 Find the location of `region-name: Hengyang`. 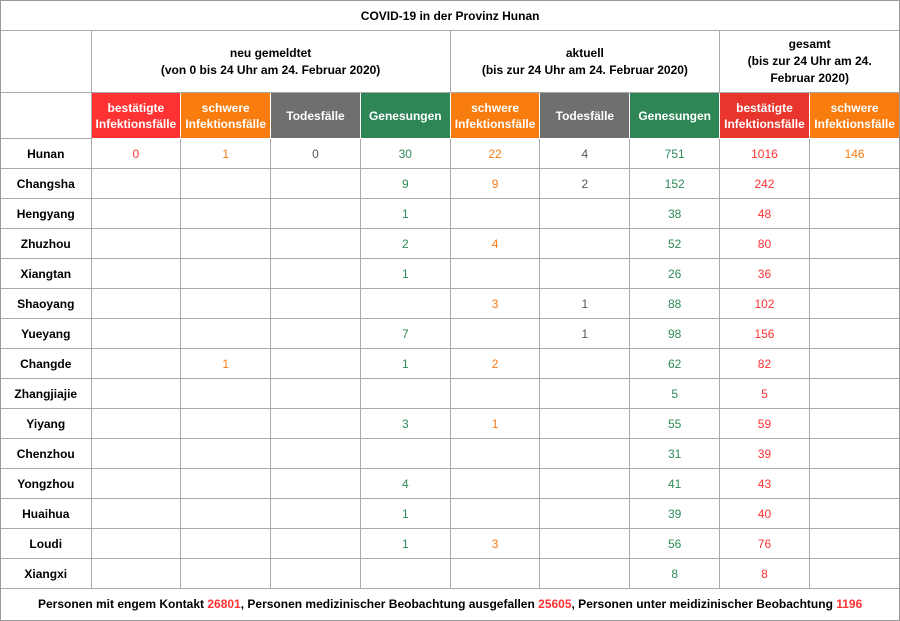

region-name: Hengyang is located at coordinates (46, 213).